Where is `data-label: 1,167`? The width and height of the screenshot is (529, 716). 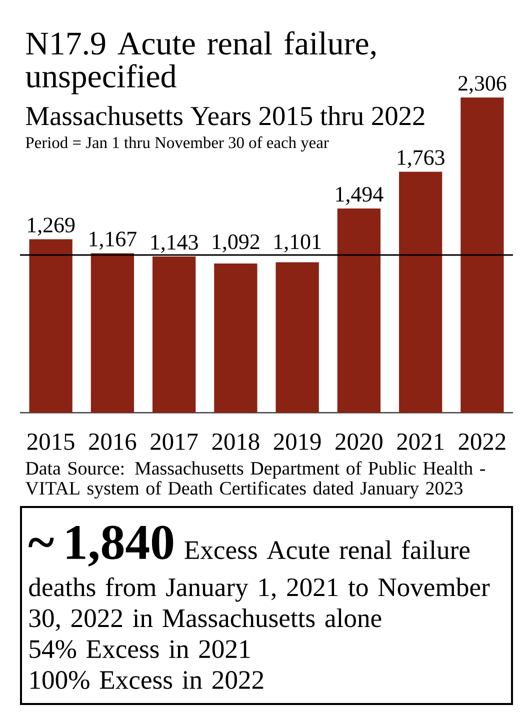 data-label: 1,167 is located at coordinates (113, 241).